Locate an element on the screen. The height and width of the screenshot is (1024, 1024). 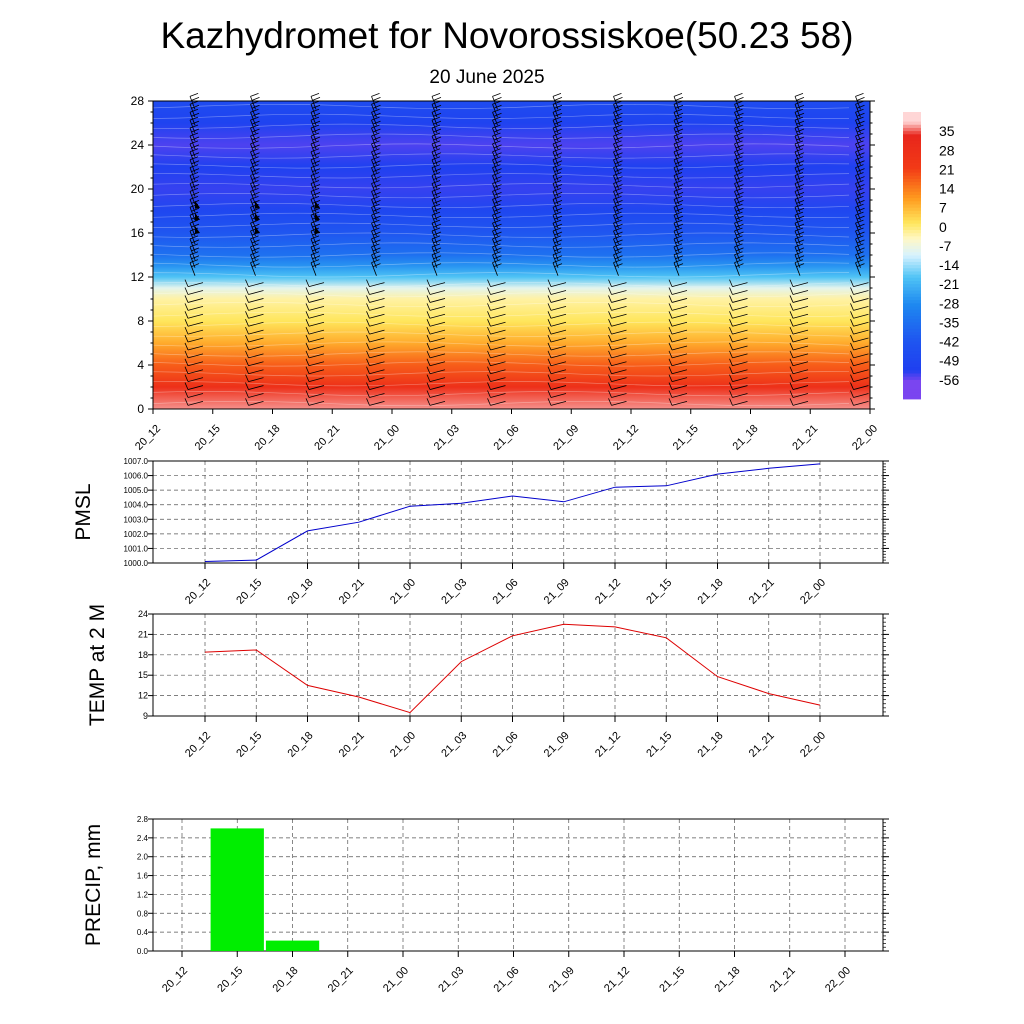
x-tick-label: 21_21 is located at coordinates (762, 592).